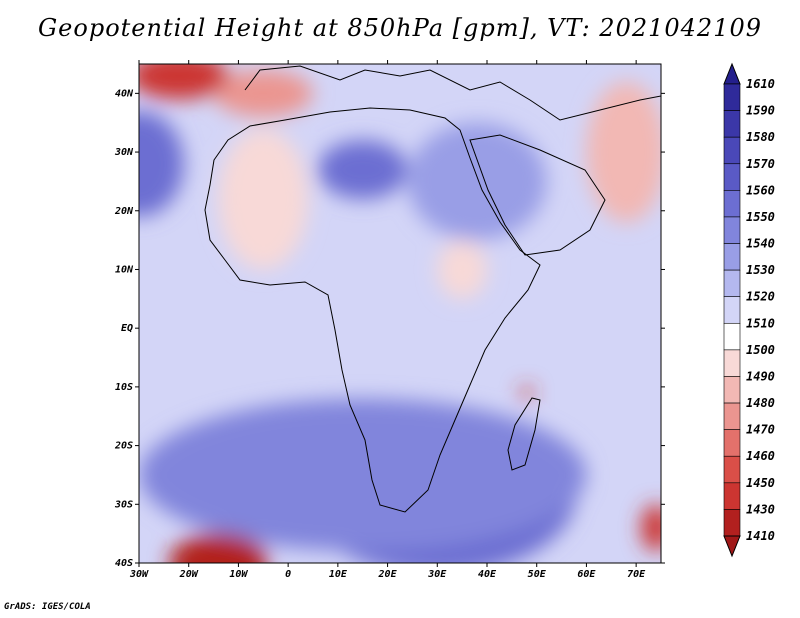 The height and width of the screenshot is (618, 800). Describe the element at coordinates (477, 181) in the screenshot. I see `field-arabia-band` at that location.